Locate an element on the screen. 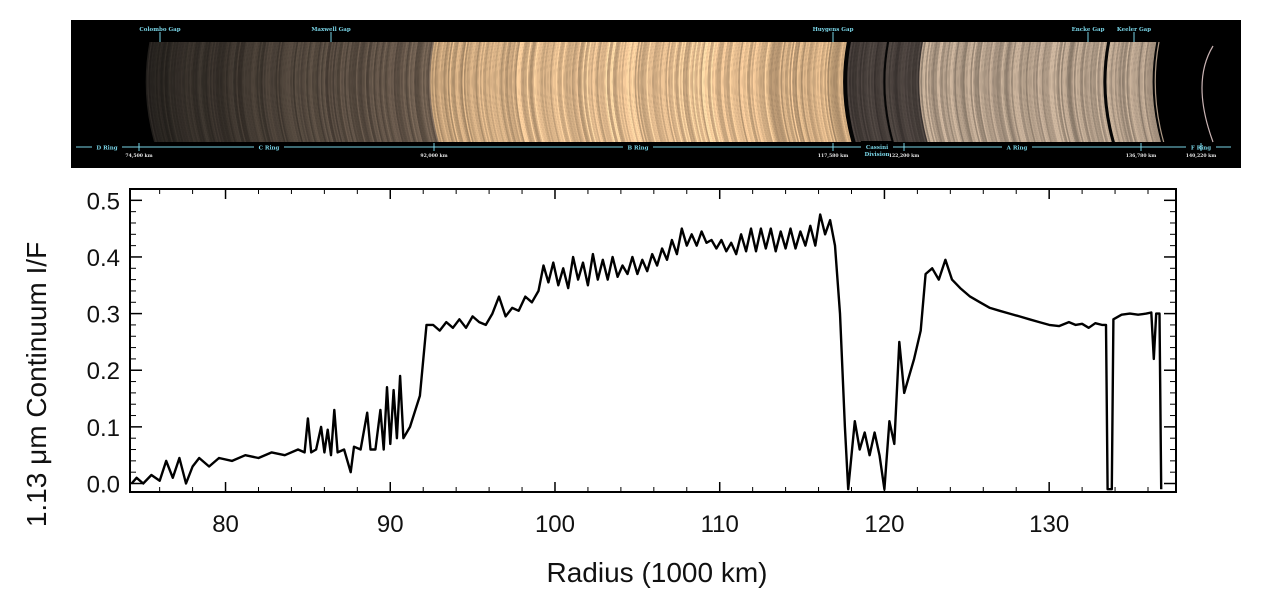 The image size is (1270, 594). ring-label: D Ring is located at coordinates (106, 149).